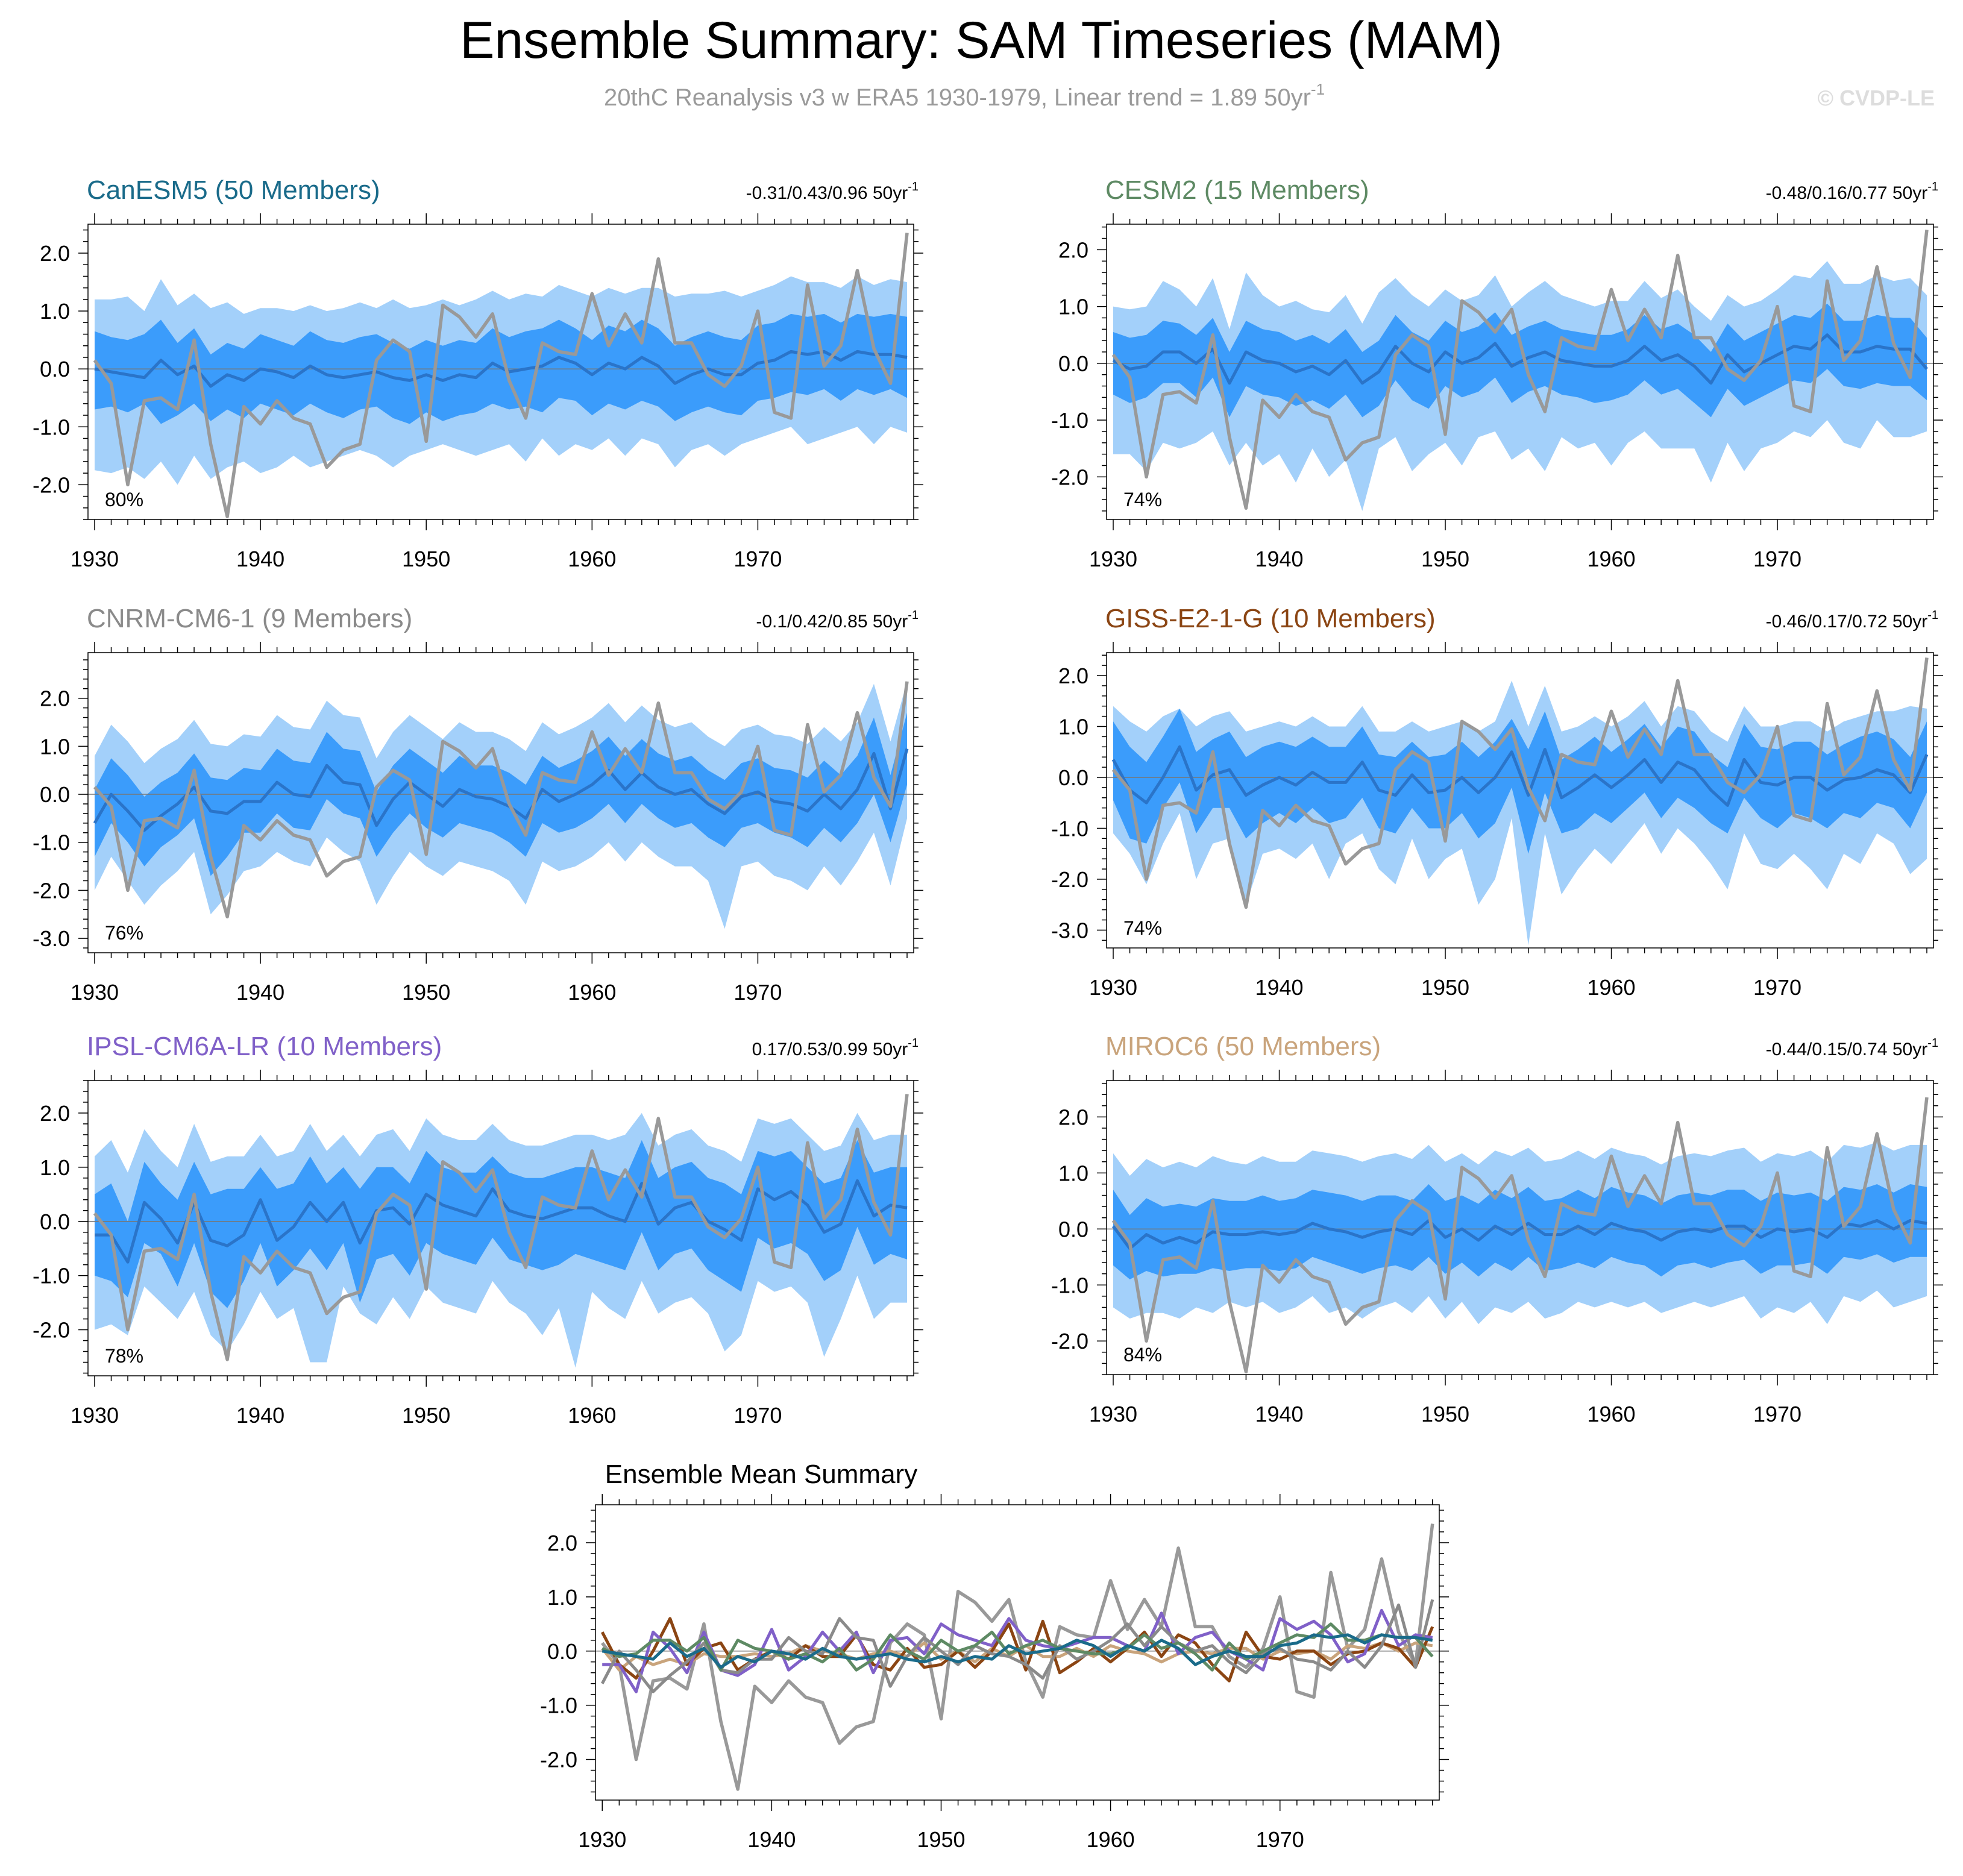 Image resolution: width=1963 pixels, height=1876 pixels. Describe the element at coordinates (835, 1048) in the screenshot. I see `panel-stats: 0.17/0.53/0.99 50yr-1` at that location.